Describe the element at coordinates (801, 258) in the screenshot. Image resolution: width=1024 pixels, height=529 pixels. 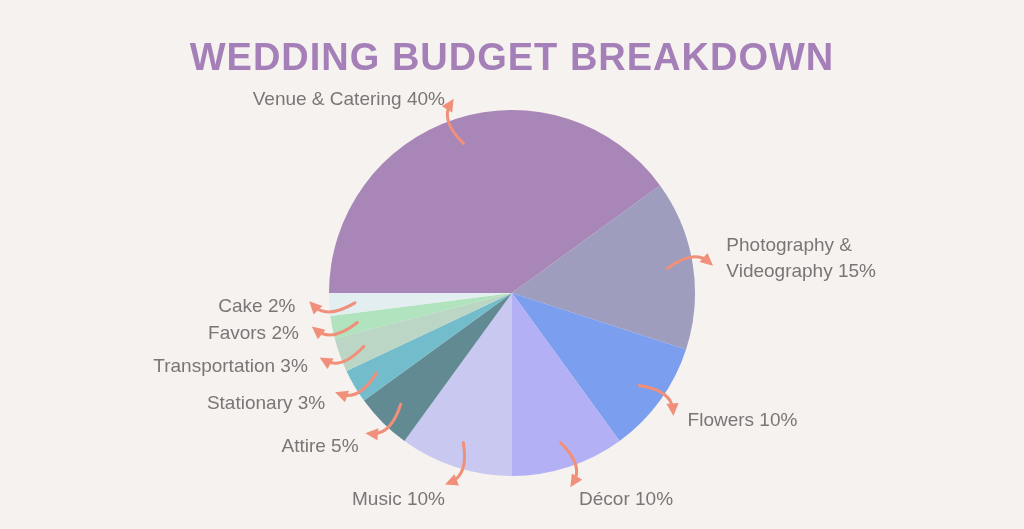
I see `slice-label: Photography & Videography 15%` at that location.